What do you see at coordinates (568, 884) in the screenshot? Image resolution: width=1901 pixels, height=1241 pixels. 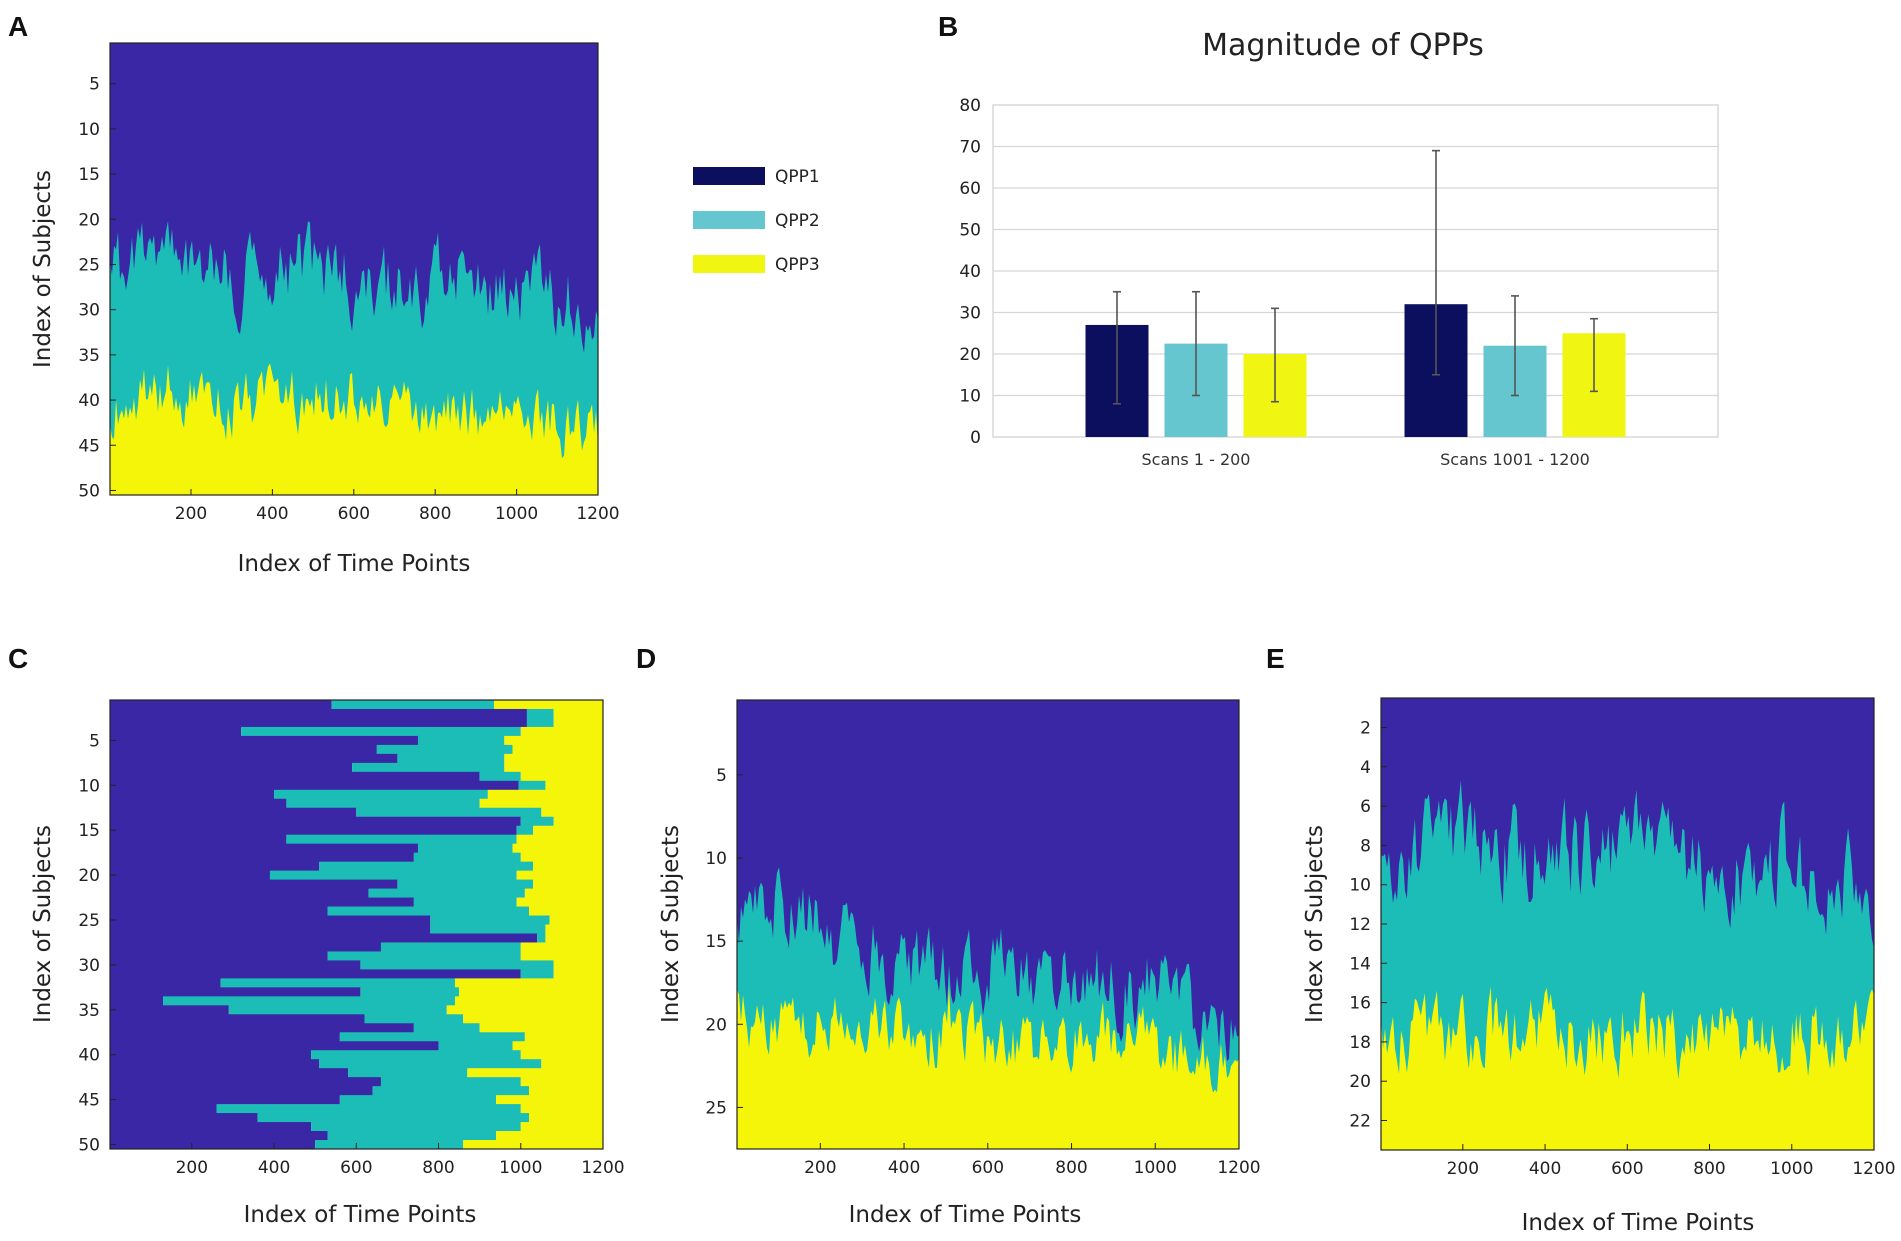 I see `row-21-qpp3` at bounding box center [568, 884].